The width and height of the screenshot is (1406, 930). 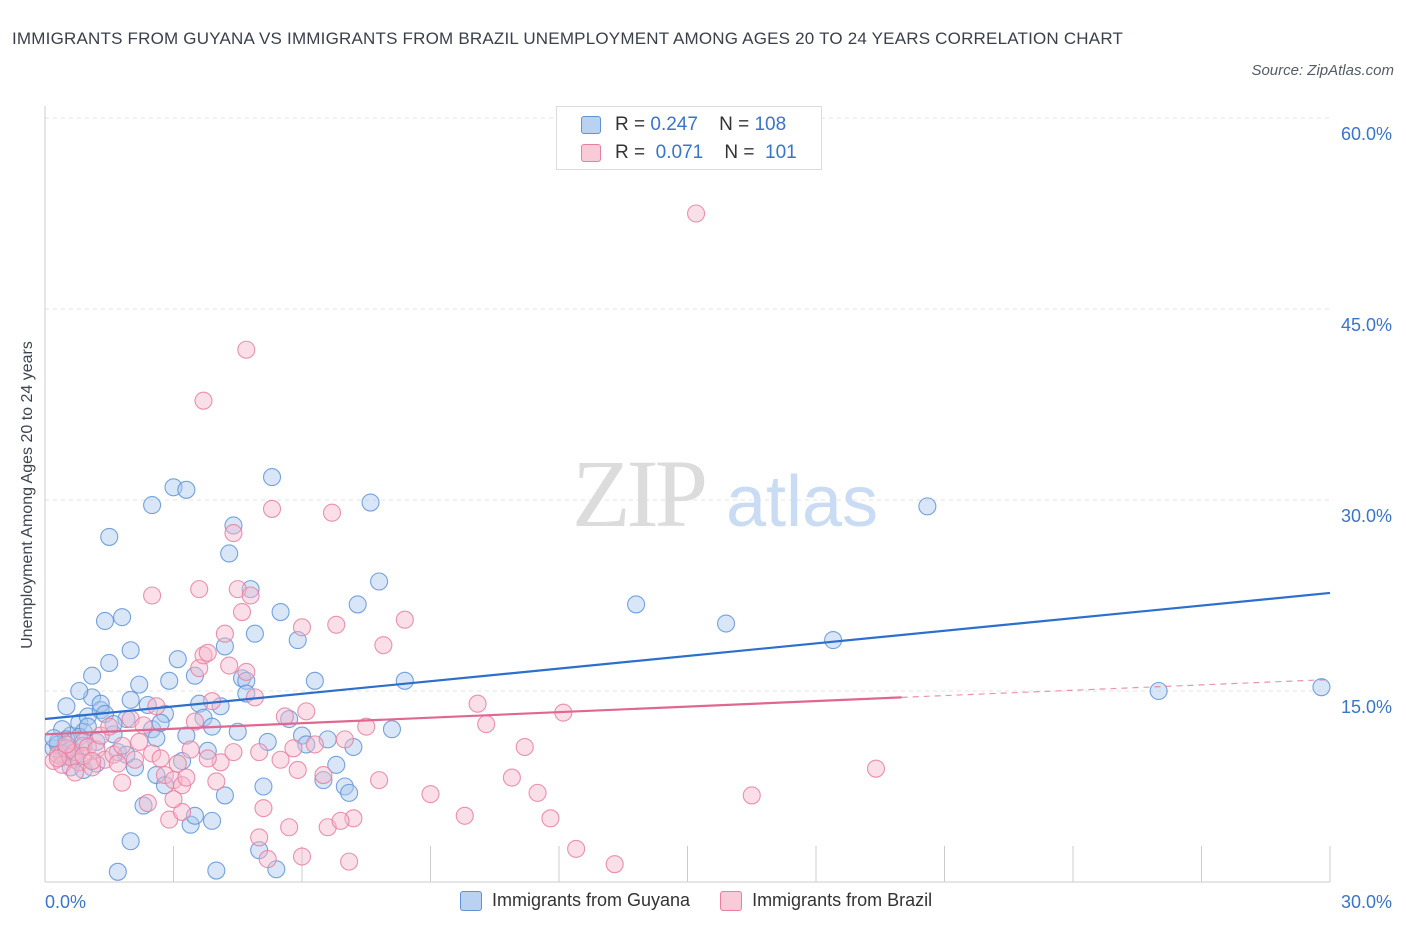 What do you see at coordinates (27, 495) in the screenshot?
I see `y-axis-label: Unemployment Among Ages 20 to 24 years` at bounding box center [27, 495].